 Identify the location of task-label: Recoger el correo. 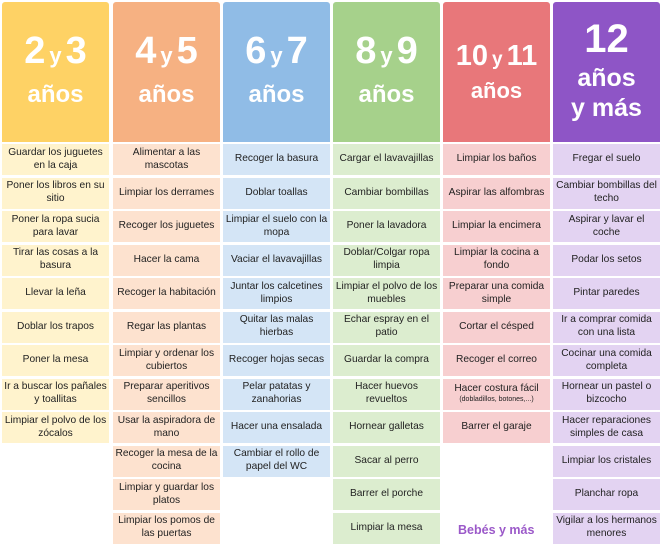
(496, 360).